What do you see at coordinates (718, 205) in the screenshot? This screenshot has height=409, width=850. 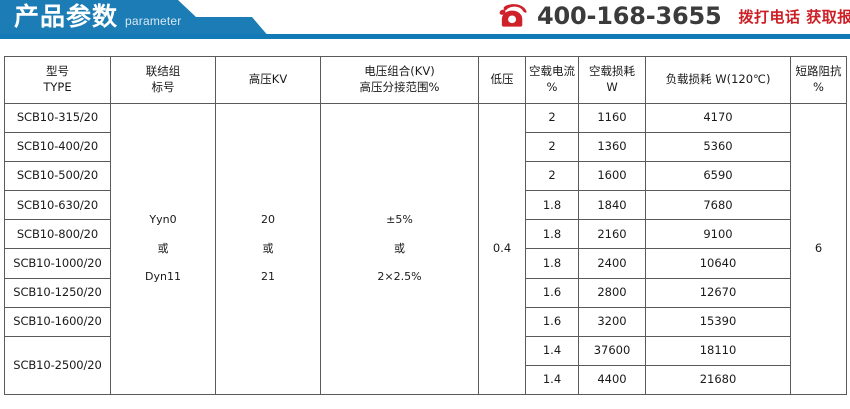 I see `cell-load-loss: 7680` at bounding box center [718, 205].